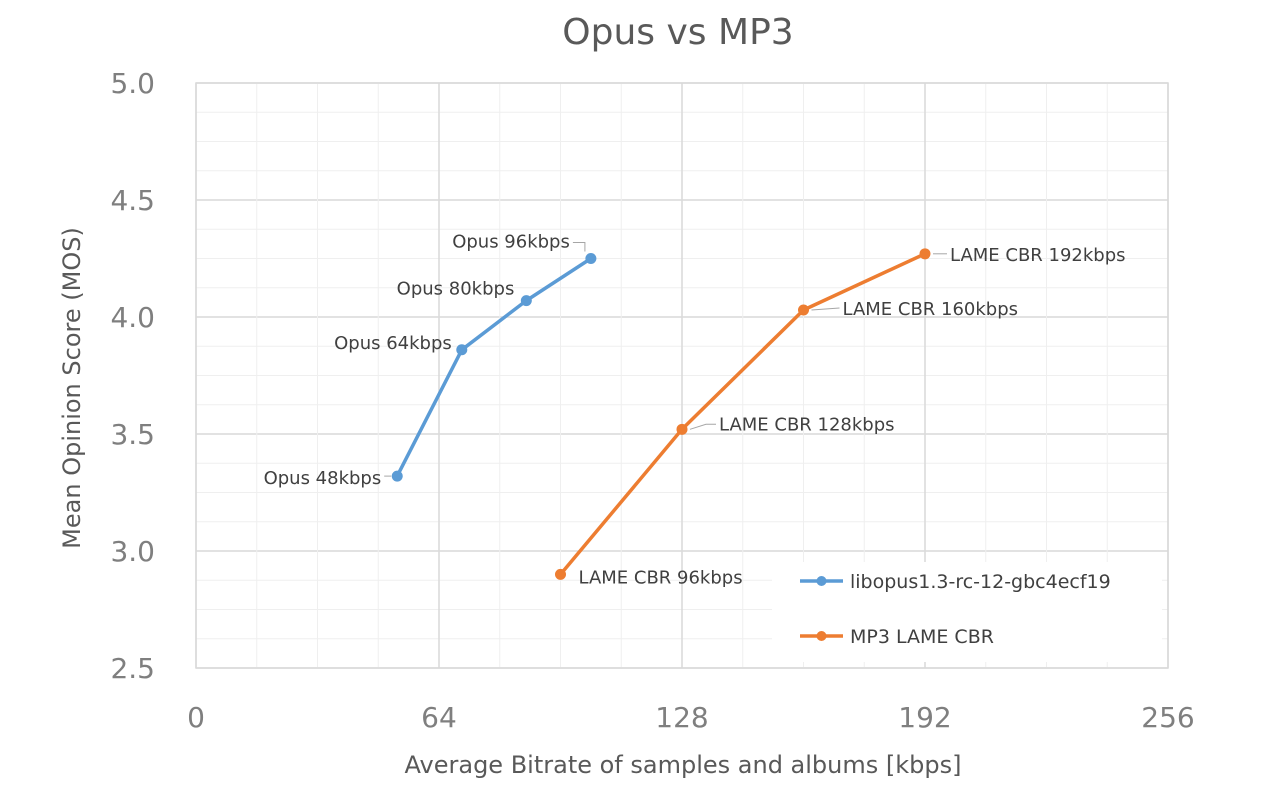  What do you see at coordinates (132, 551) in the screenshot?
I see `y-tick-label: 3.0` at bounding box center [132, 551].